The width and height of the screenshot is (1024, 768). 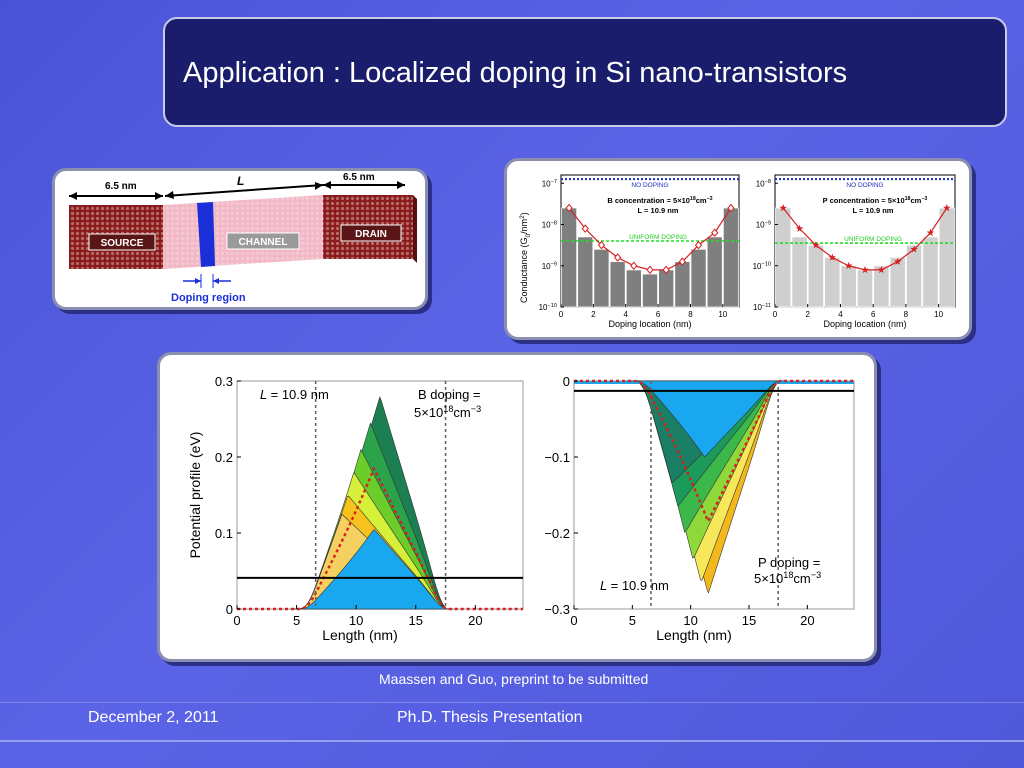 What do you see at coordinates (224, 457) in the screenshot?
I see `y-tick-label: 0.2` at bounding box center [224, 457].